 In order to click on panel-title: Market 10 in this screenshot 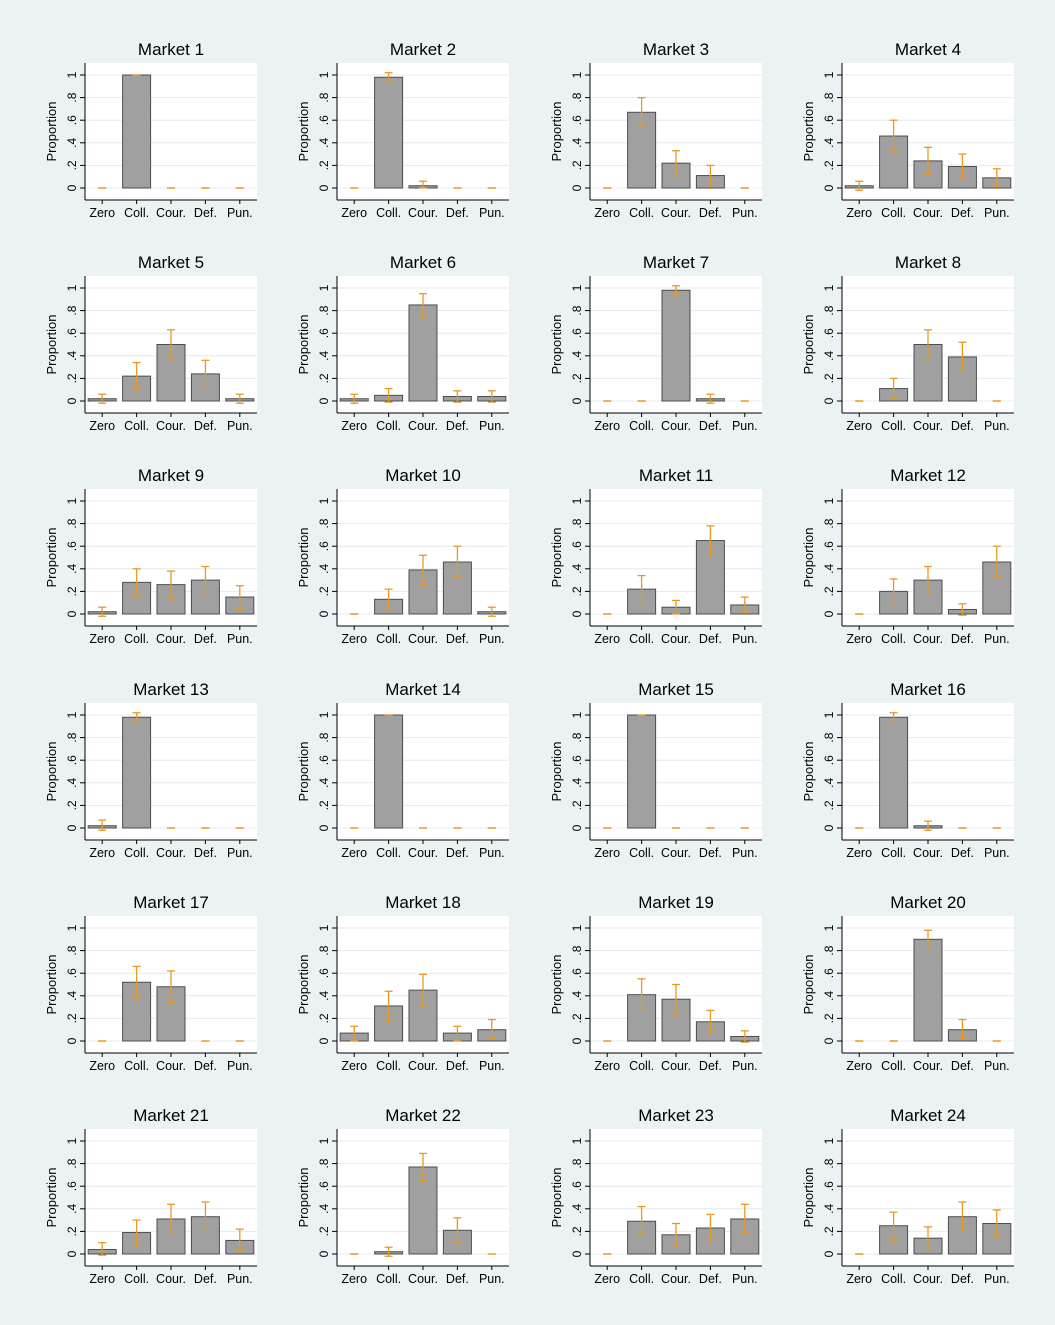, I will do `click(423, 475)`.